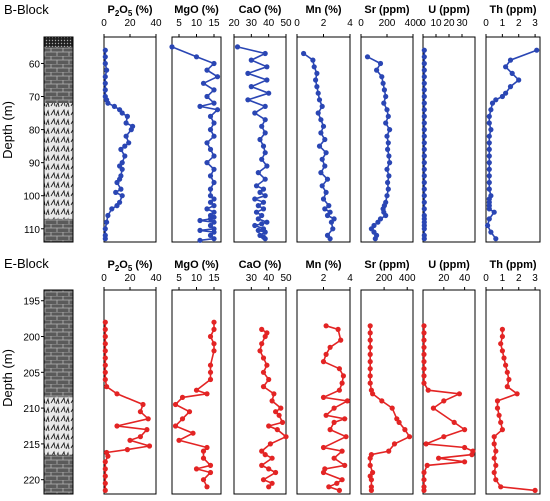  What do you see at coordinates (512, 123) in the screenshot?
I see `panel-6: Th (ppm)0 1 2 3` at bounding box center [512, 123].